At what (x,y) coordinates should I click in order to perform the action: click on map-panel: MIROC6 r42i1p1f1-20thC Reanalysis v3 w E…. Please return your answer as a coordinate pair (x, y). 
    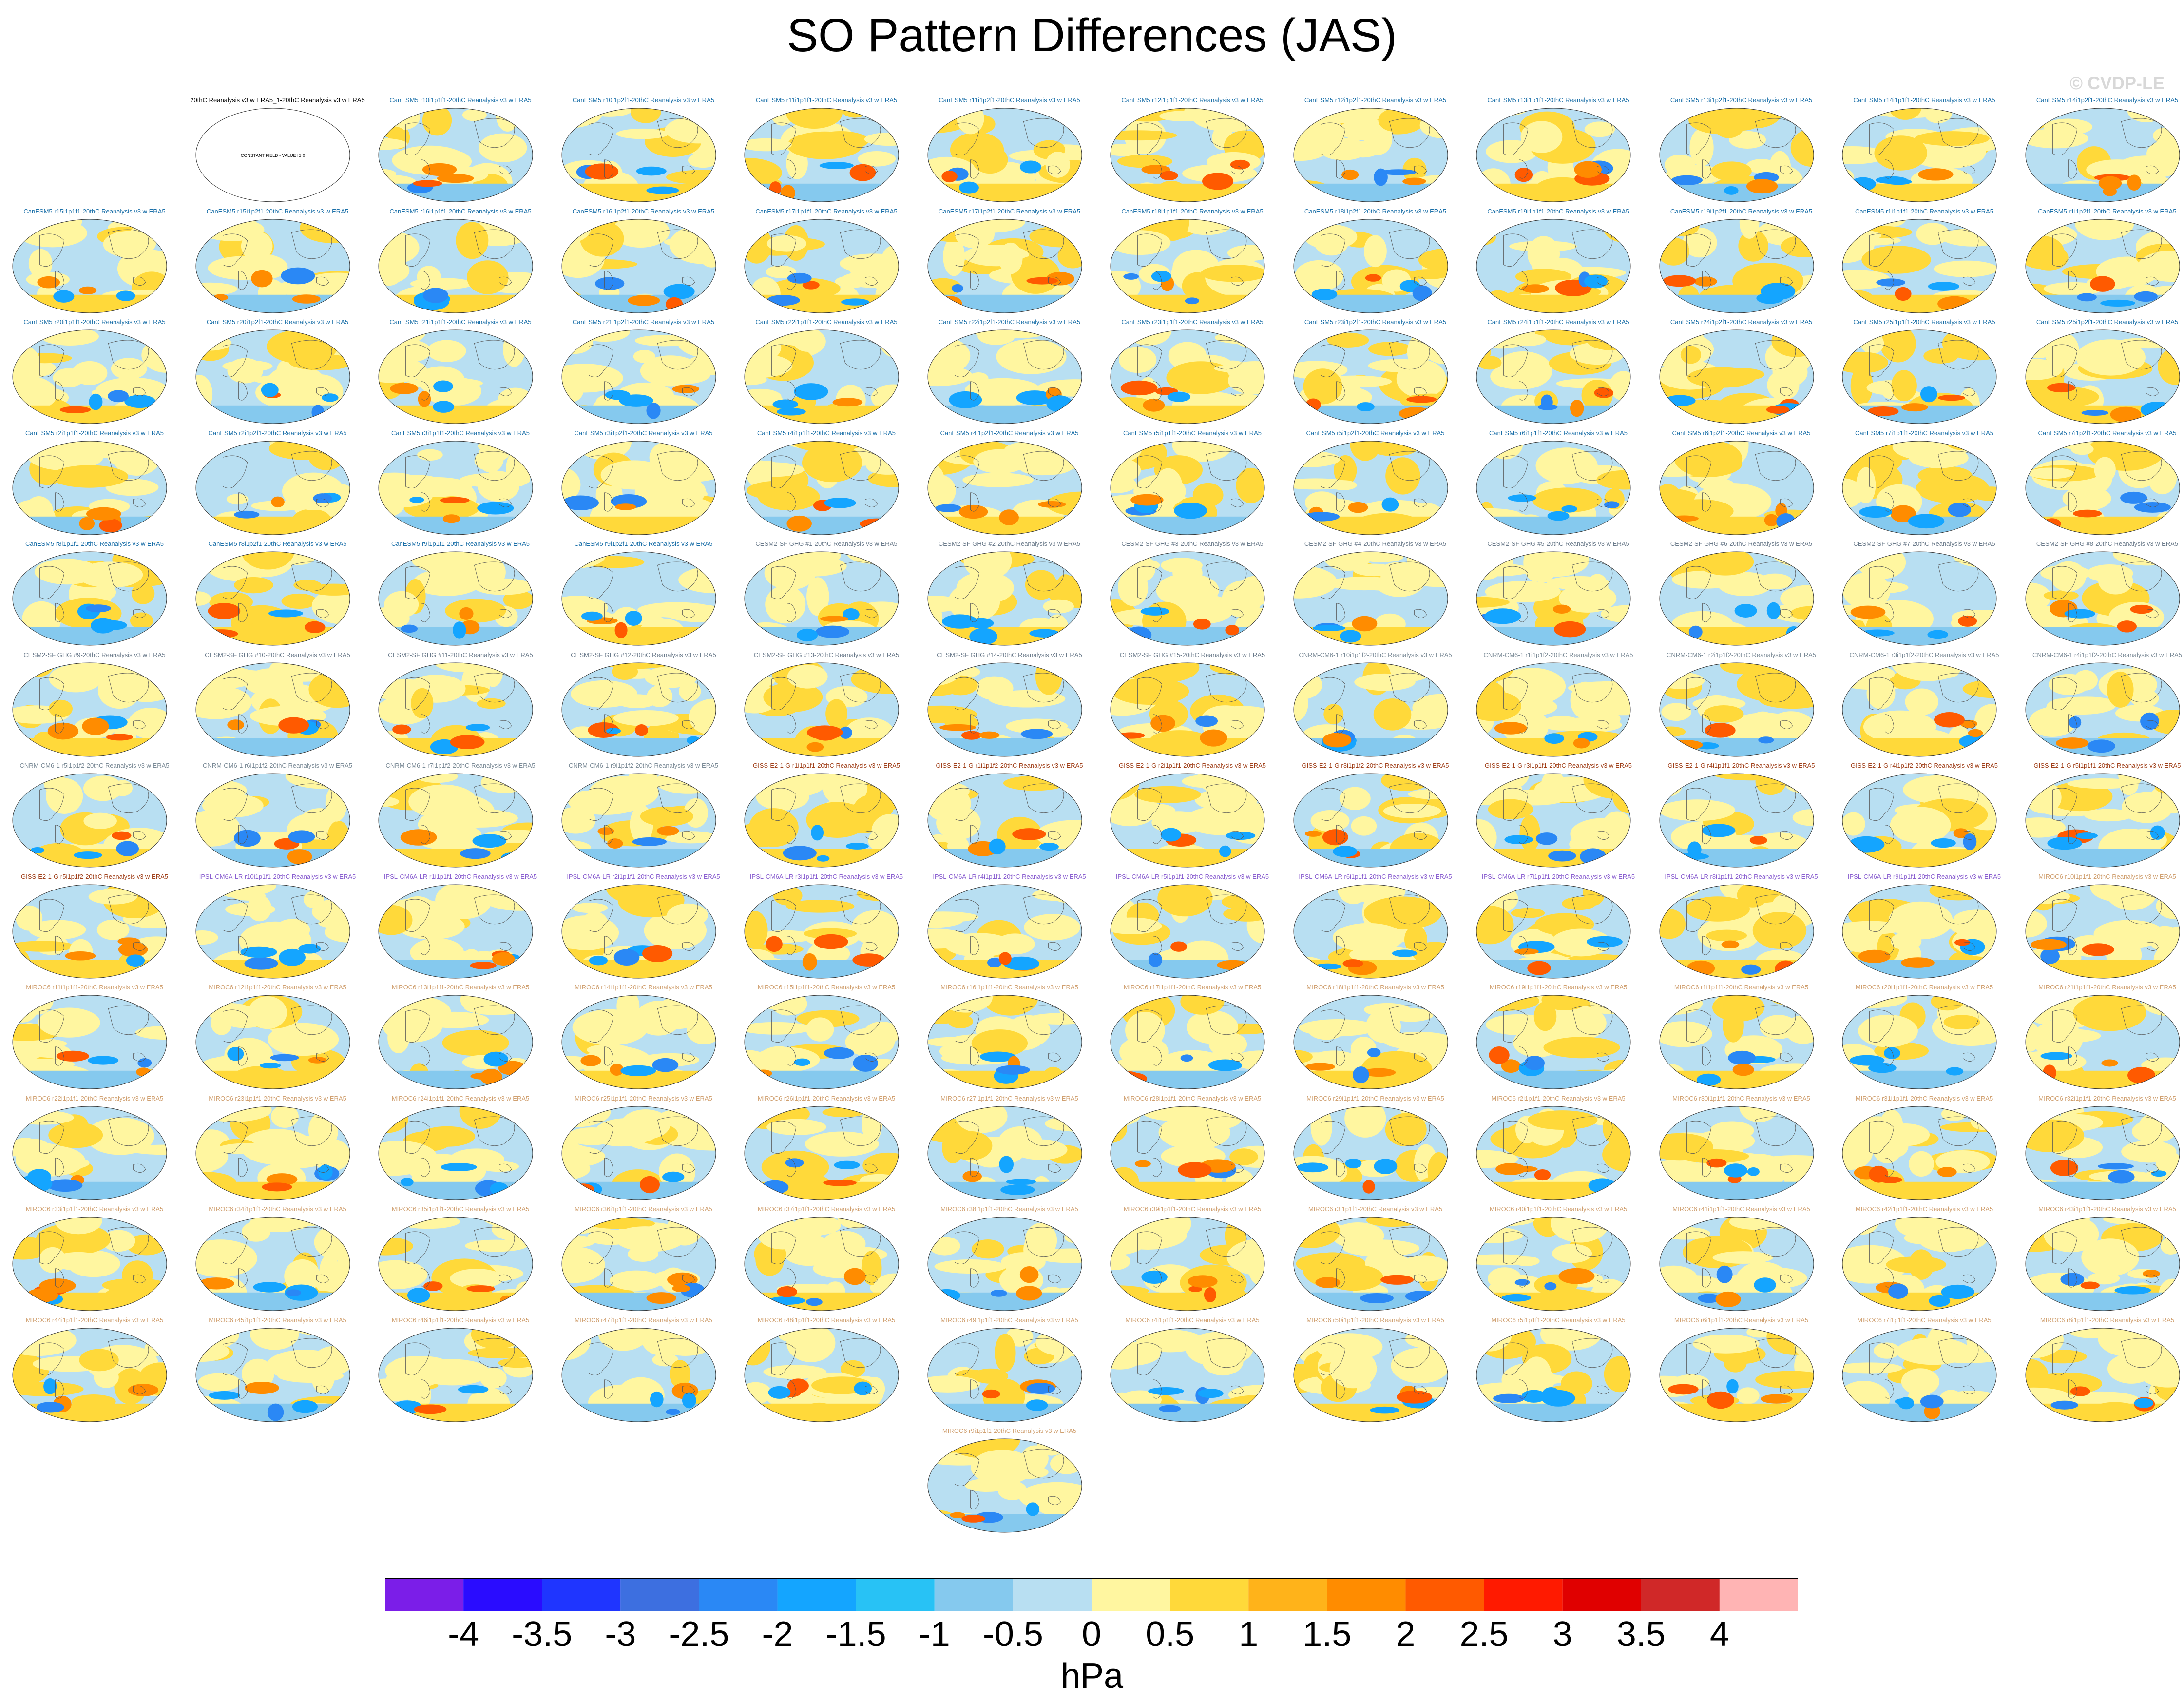
    Looking at the image, I should click on (1924, 1259).